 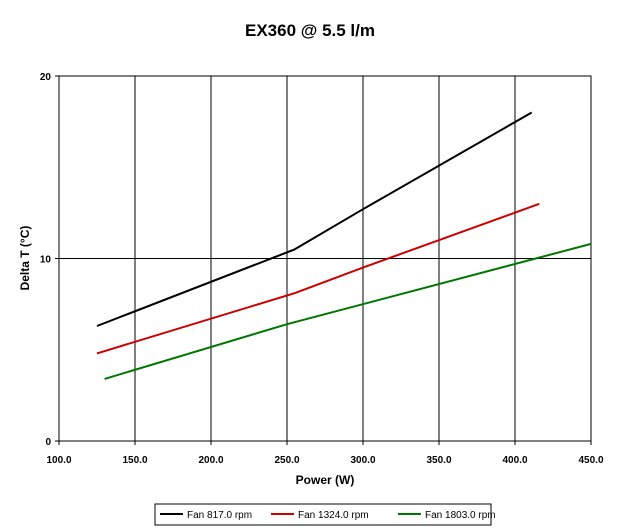 I want to click on chart-title: EX360 @ 5.5 l/m, so click(x=310, y=30).